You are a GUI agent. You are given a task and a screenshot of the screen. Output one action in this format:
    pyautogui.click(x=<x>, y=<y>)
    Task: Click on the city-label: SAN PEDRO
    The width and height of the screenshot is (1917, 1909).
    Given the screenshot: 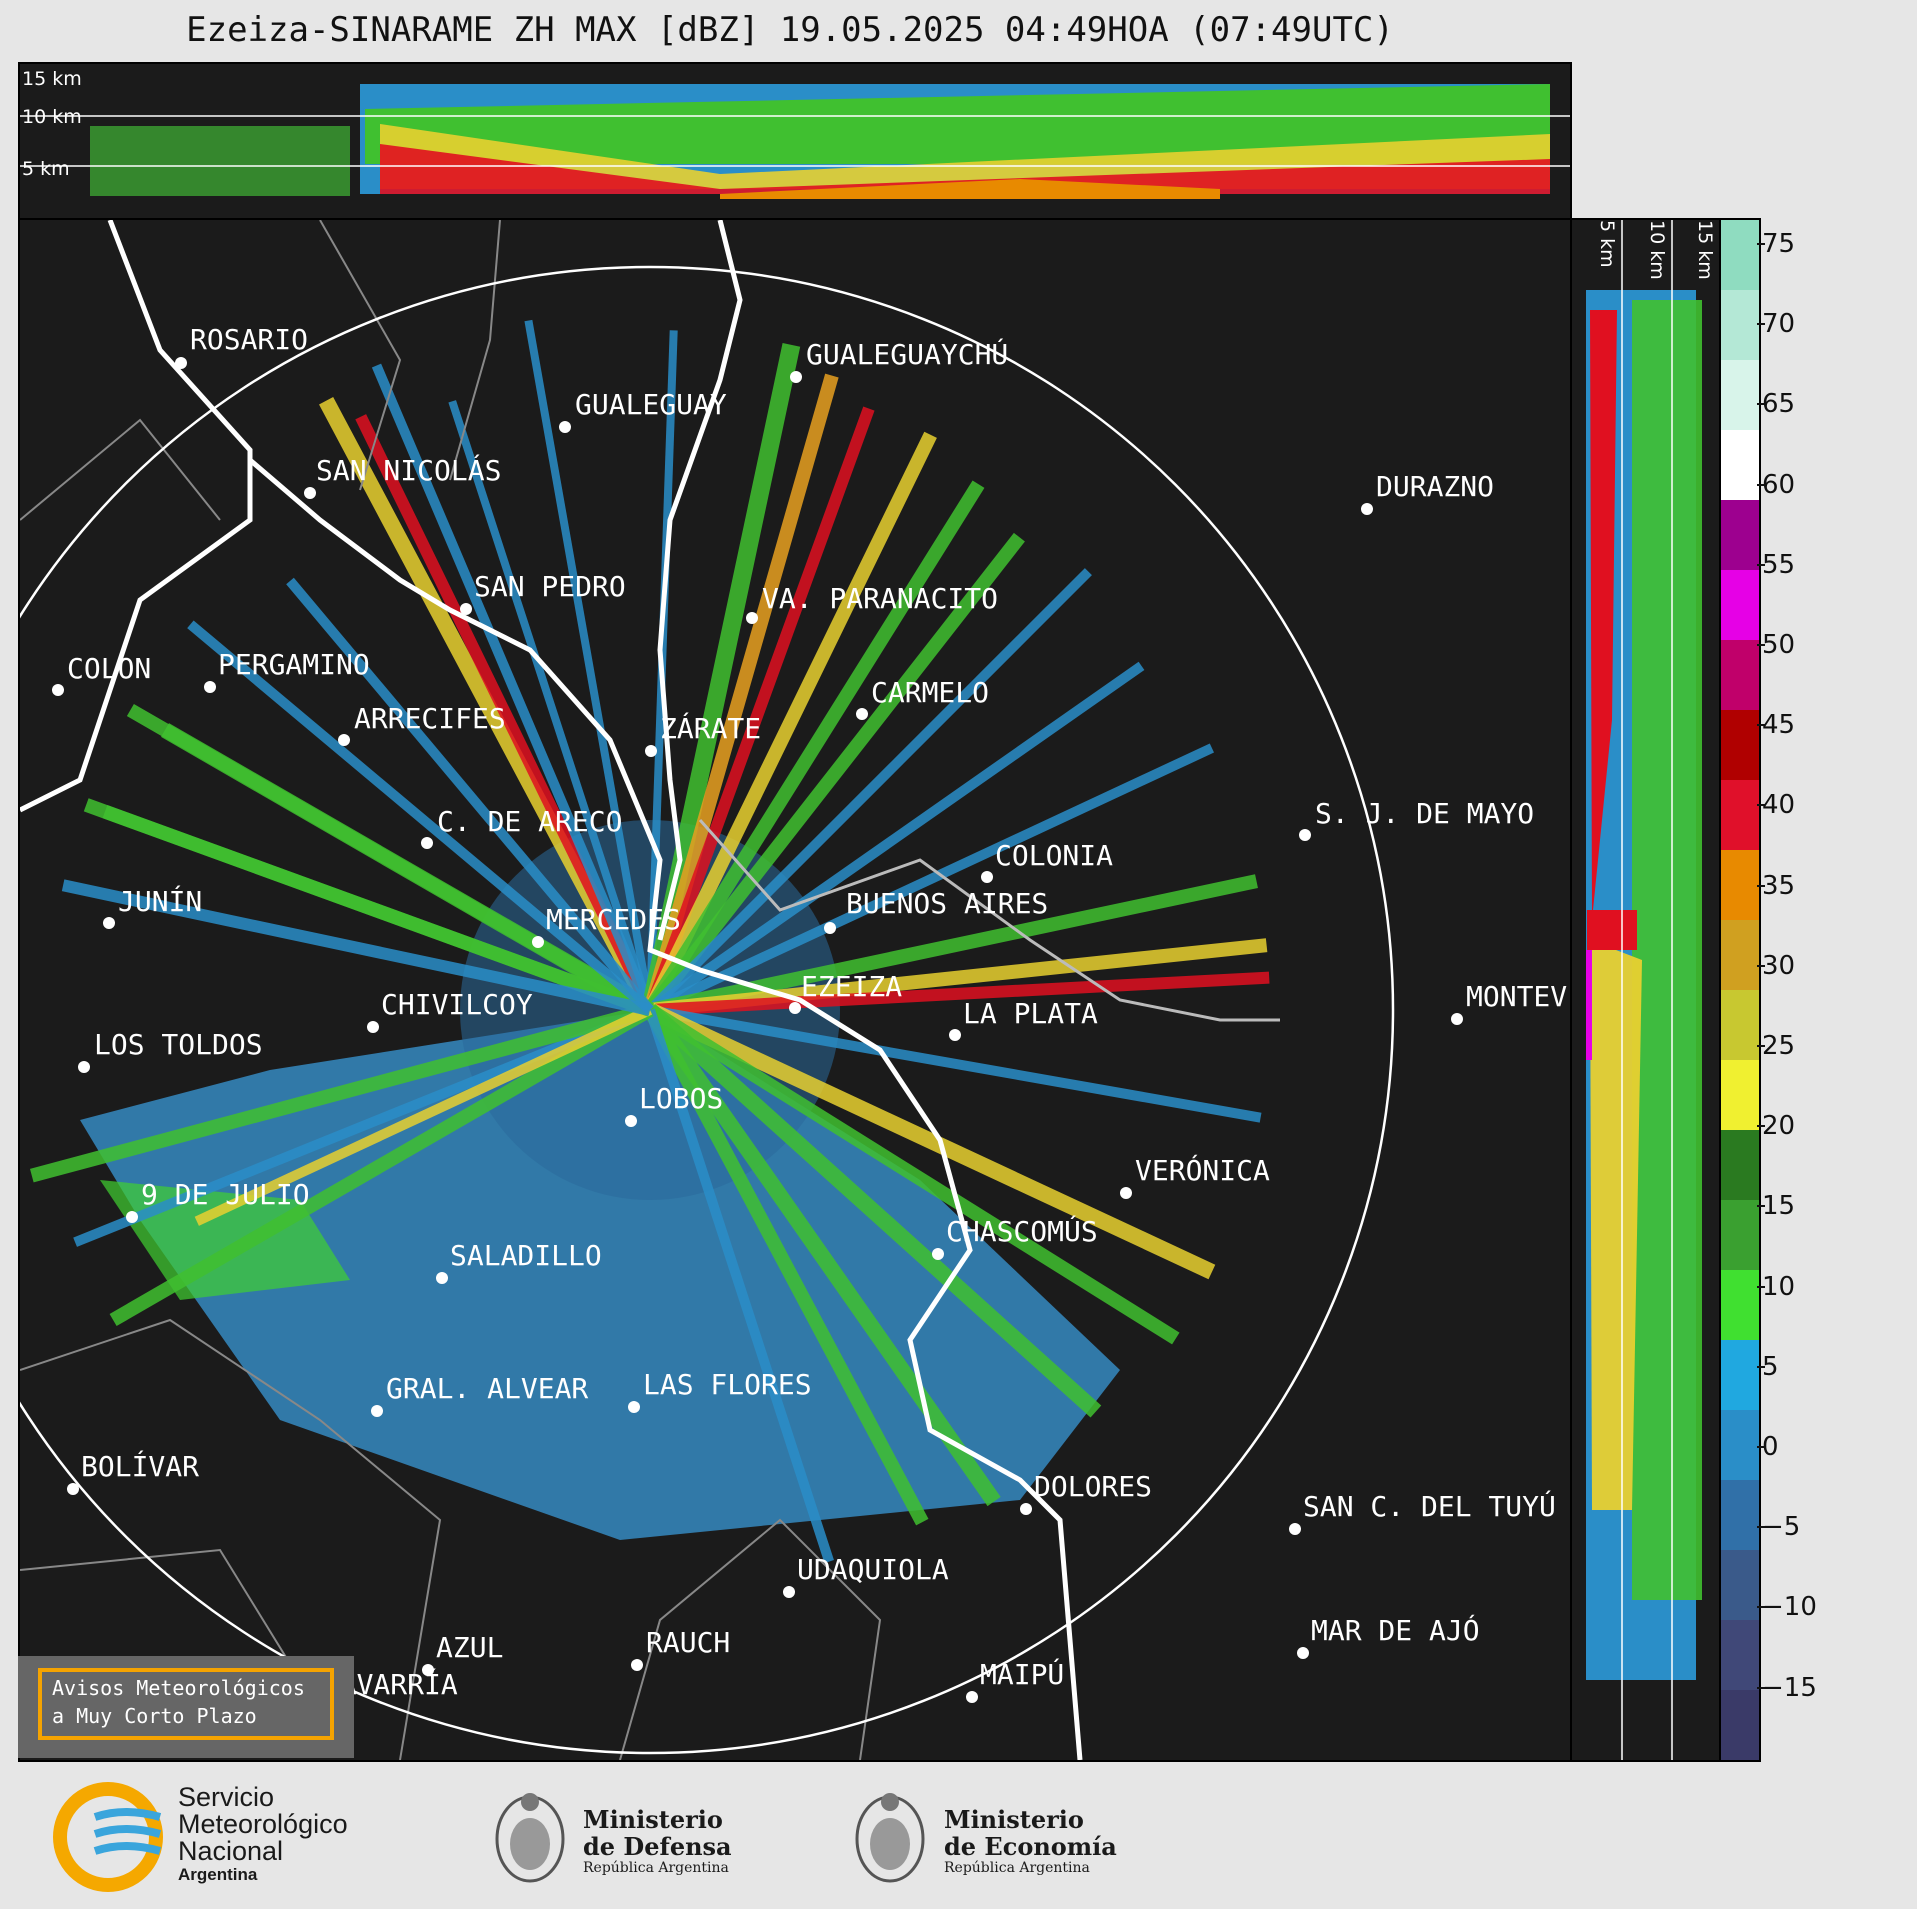 What is the action you would take?
    pyautogui.click(x=550, y=586)
    